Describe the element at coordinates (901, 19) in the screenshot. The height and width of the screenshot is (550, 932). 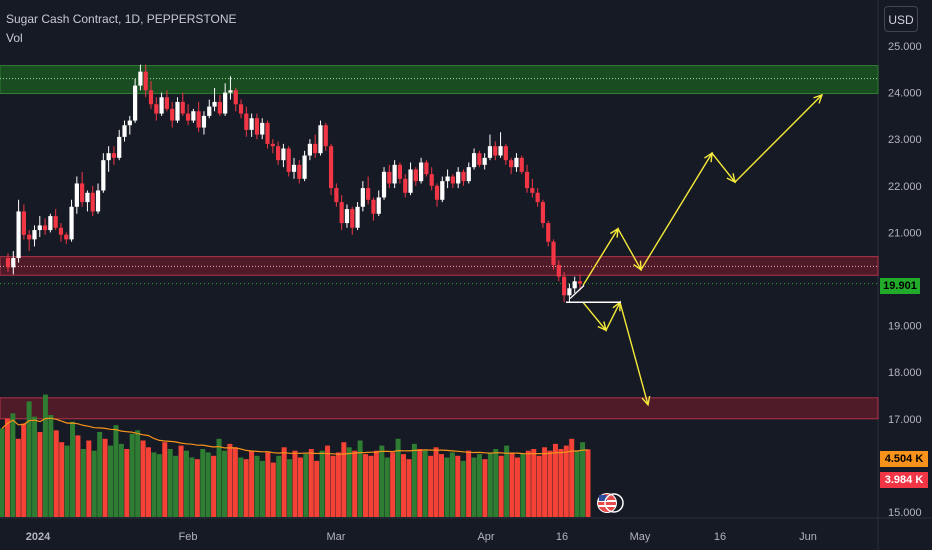
I see `currency-button: USD` at that location.